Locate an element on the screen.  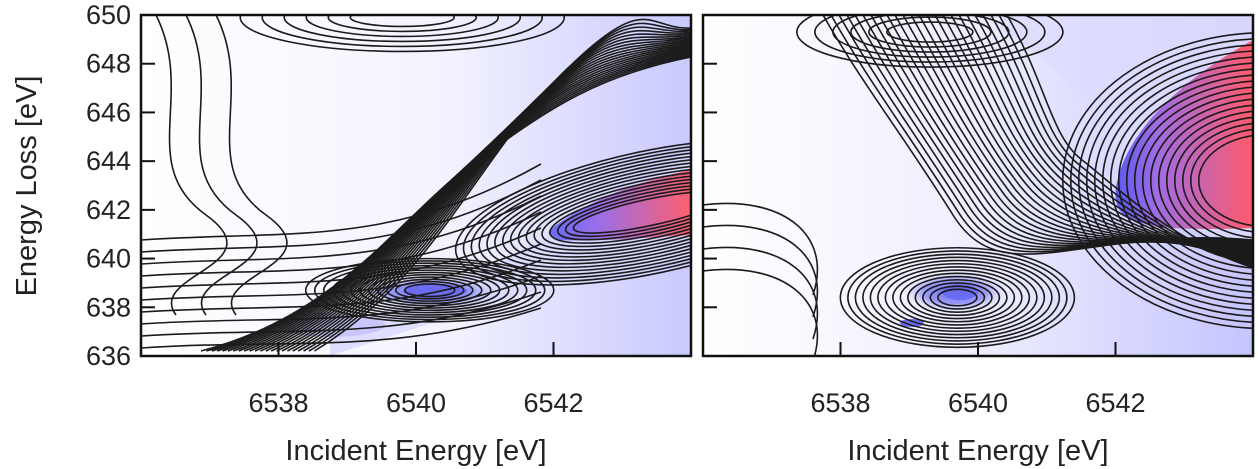
left-x-axis-title: Incident Energy [eV] is located at coordinates (415, 451).